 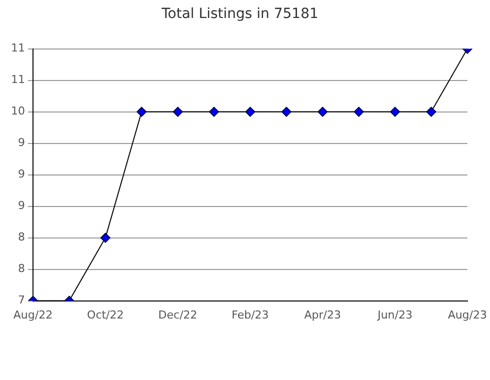 What do you see at coordinates (394, 315) in the screenshot?
I see `x-tick-label: Jun/23` at bounding box center [394, 315].